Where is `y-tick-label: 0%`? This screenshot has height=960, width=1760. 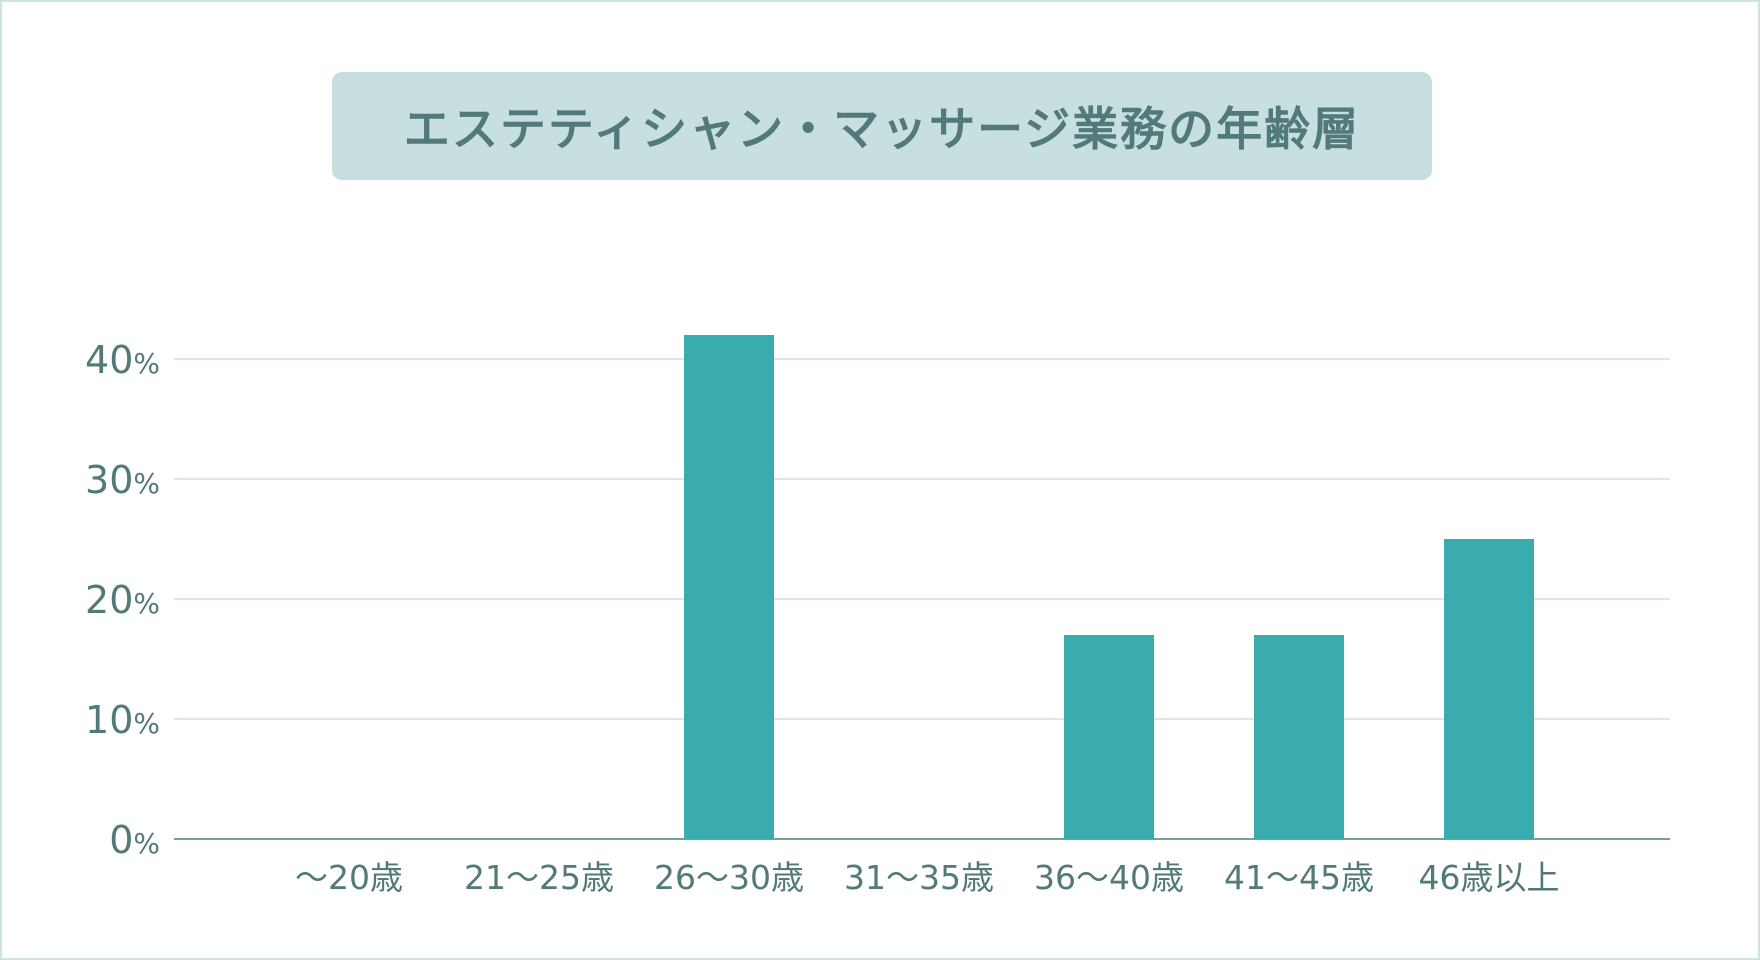
y-tick-label: 0% is located at coordinates (134, 840).